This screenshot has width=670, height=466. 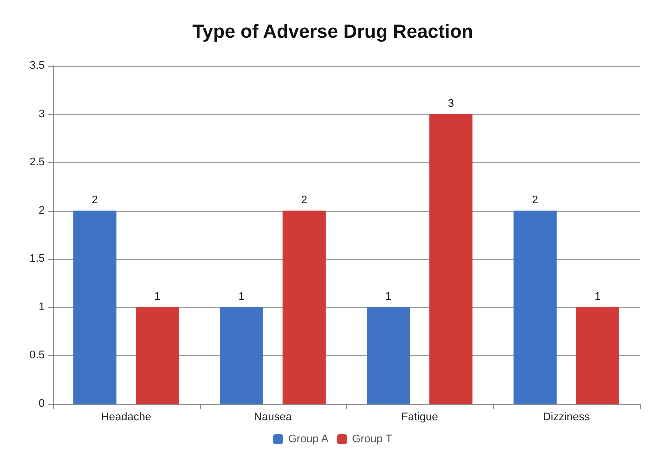 I want to click on x-tick-label: Headache, so click(x=126, y=418).